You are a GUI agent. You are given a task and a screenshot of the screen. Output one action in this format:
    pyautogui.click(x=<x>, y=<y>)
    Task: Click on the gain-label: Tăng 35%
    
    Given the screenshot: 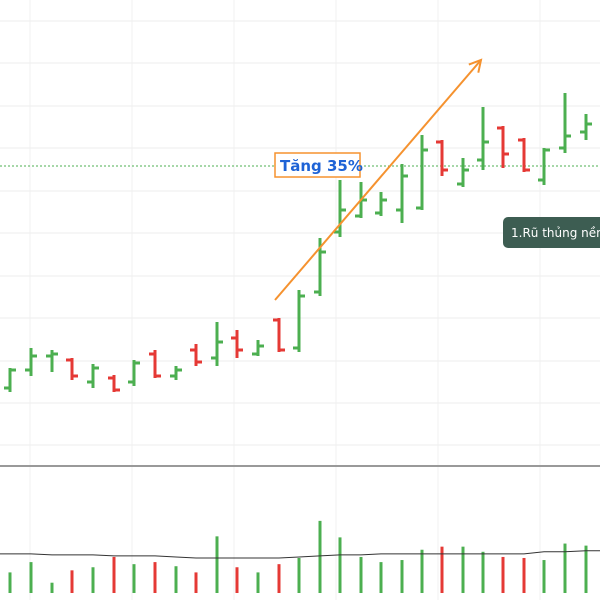 What is the action you would take?
    pyautogui.click(x=318, y=165)
    